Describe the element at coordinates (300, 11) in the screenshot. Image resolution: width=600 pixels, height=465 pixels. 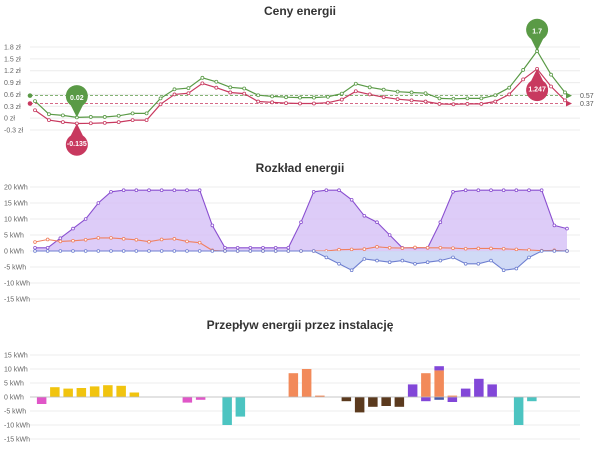
I see `prices-title: Ceny energii` at that location.